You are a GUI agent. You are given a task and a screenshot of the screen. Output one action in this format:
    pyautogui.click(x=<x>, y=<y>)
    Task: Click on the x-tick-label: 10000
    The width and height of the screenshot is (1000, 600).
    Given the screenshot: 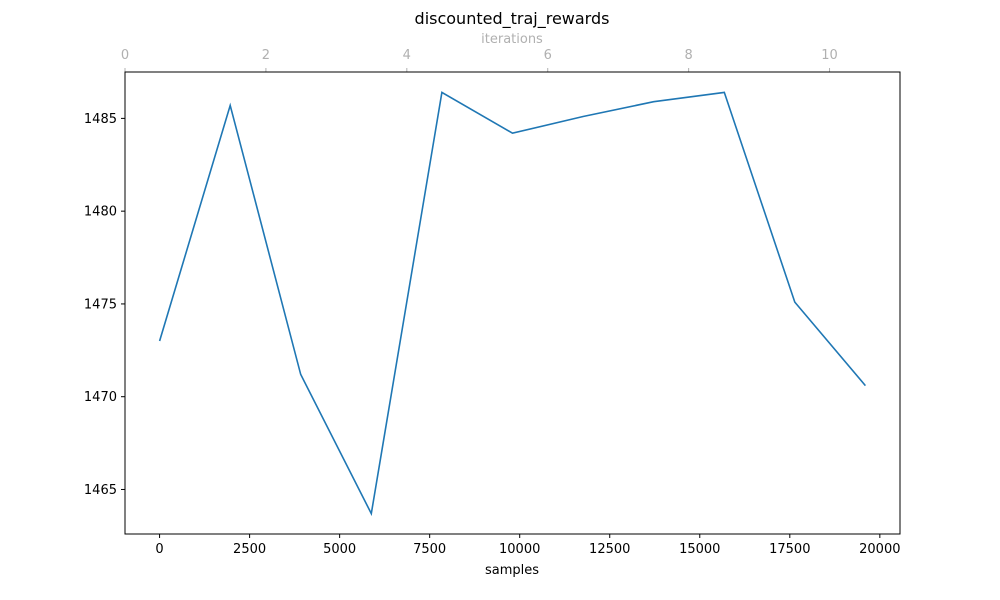 What is the action you would take?
    pyautogui.click(x=519, y=549)
    